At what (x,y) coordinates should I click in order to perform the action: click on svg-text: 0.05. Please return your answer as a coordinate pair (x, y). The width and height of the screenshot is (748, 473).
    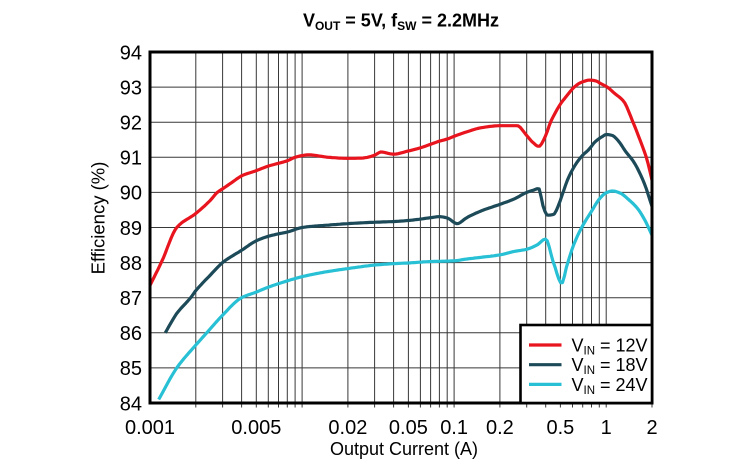
    Looking at the image, I should click on (408, 428).